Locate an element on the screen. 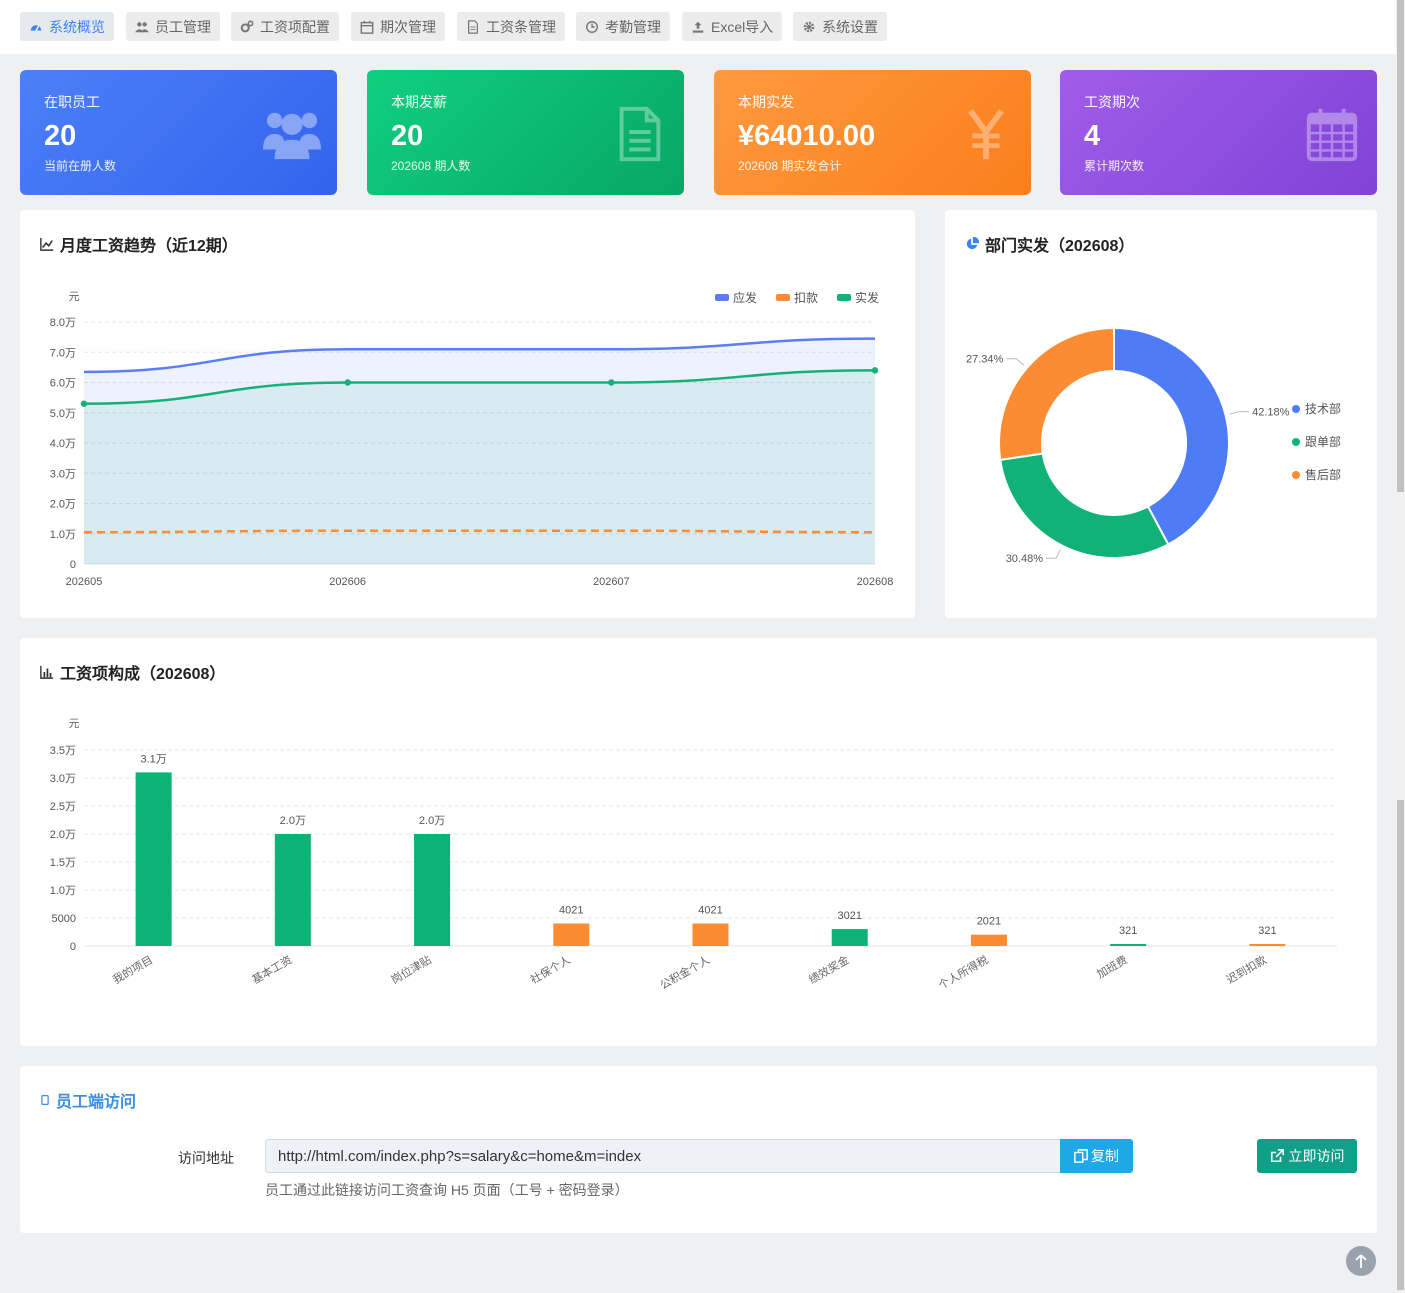  tab-employees: 员工管理 is located at coordinates (173, 26).